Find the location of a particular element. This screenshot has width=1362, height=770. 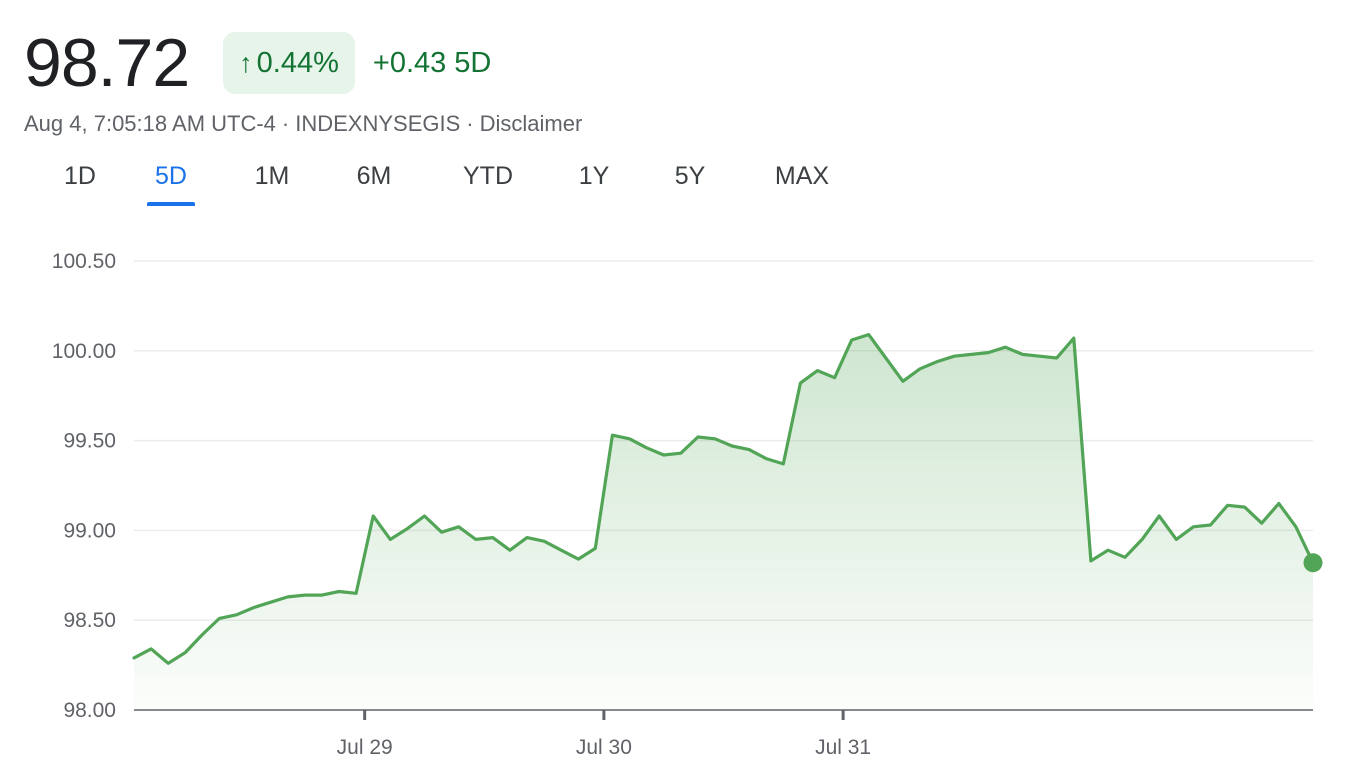

y-axis-labels: 100.50 100.00 99.50 99.00 98.50 98.00 is located at coordinates (84, 486).